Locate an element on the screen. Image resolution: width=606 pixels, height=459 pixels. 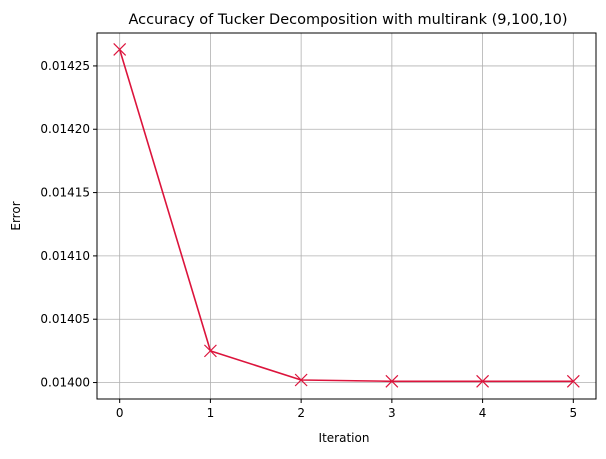
x-axis-ticks: 0 1 2 3 4 5 is located at coordinates (346, 409).